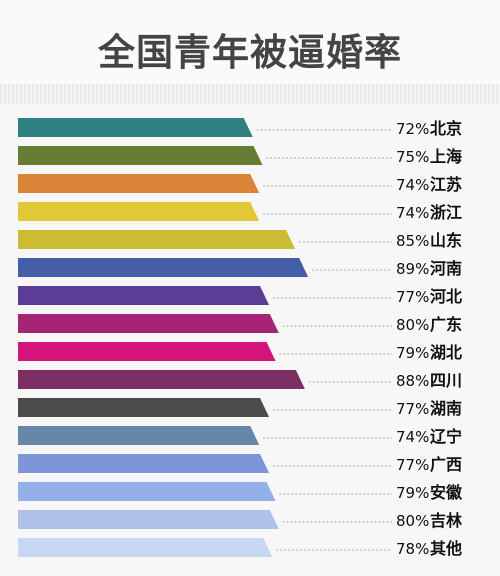  Describe the element at coordinates (446, 184) in the screenshot. I see `category-label-3: 江苏` at that location.